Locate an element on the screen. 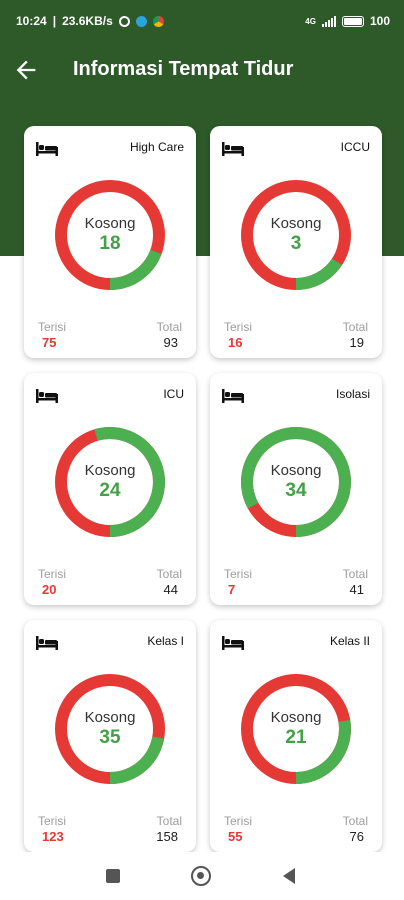 This screenshot has width=404, height=900. donut-center: Kosong 35 is located at coordinates (110, 729).